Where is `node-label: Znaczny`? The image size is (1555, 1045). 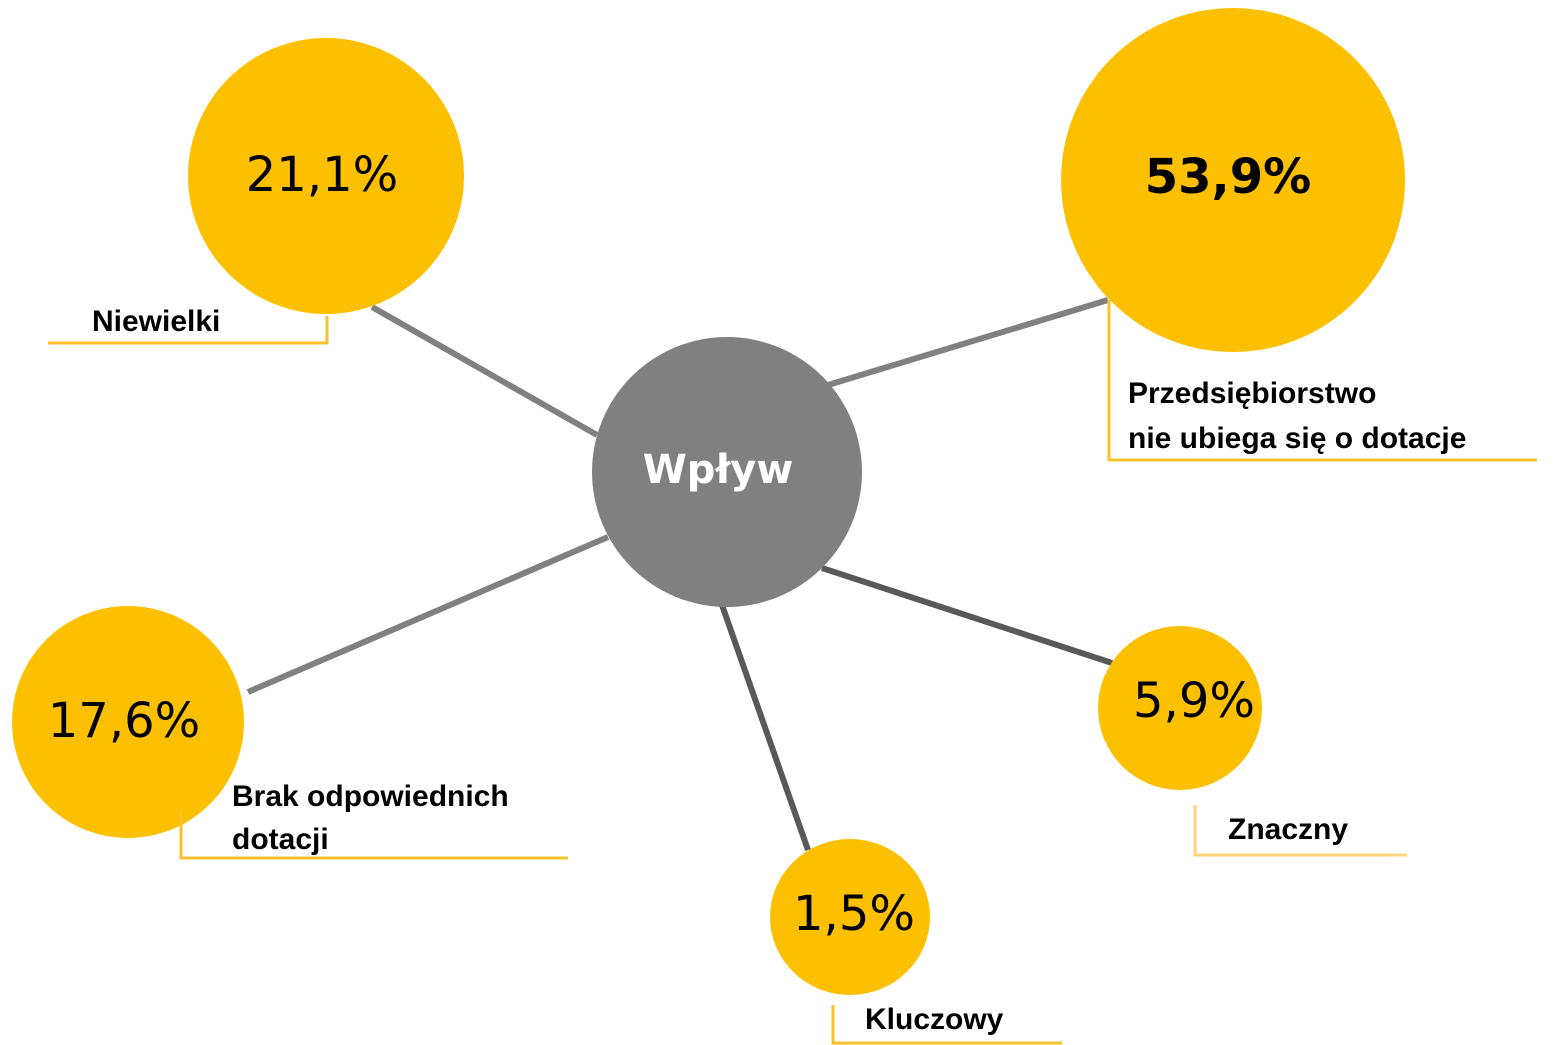 node-label: Znaczny is located at coordinates (1288, 829).